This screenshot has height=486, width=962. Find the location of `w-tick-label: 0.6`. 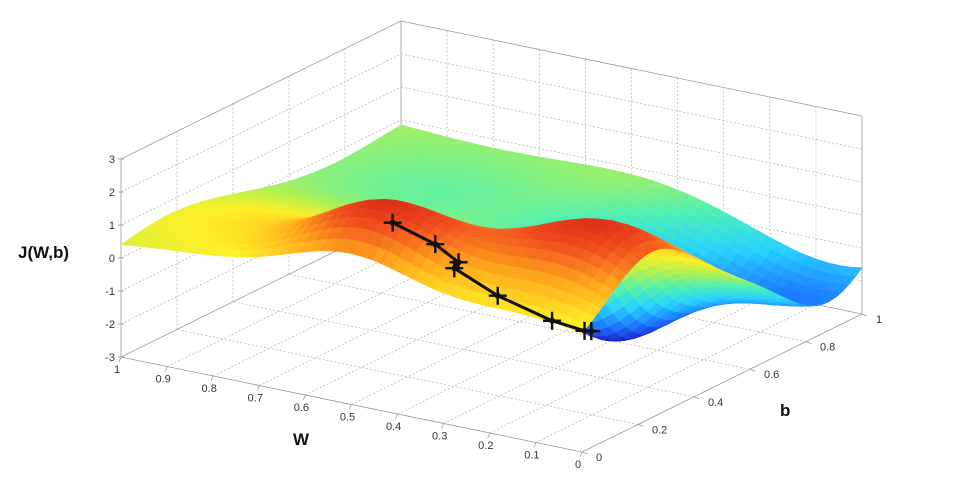

w-tick-label: 0.6 is located at coordinates (301, 408).